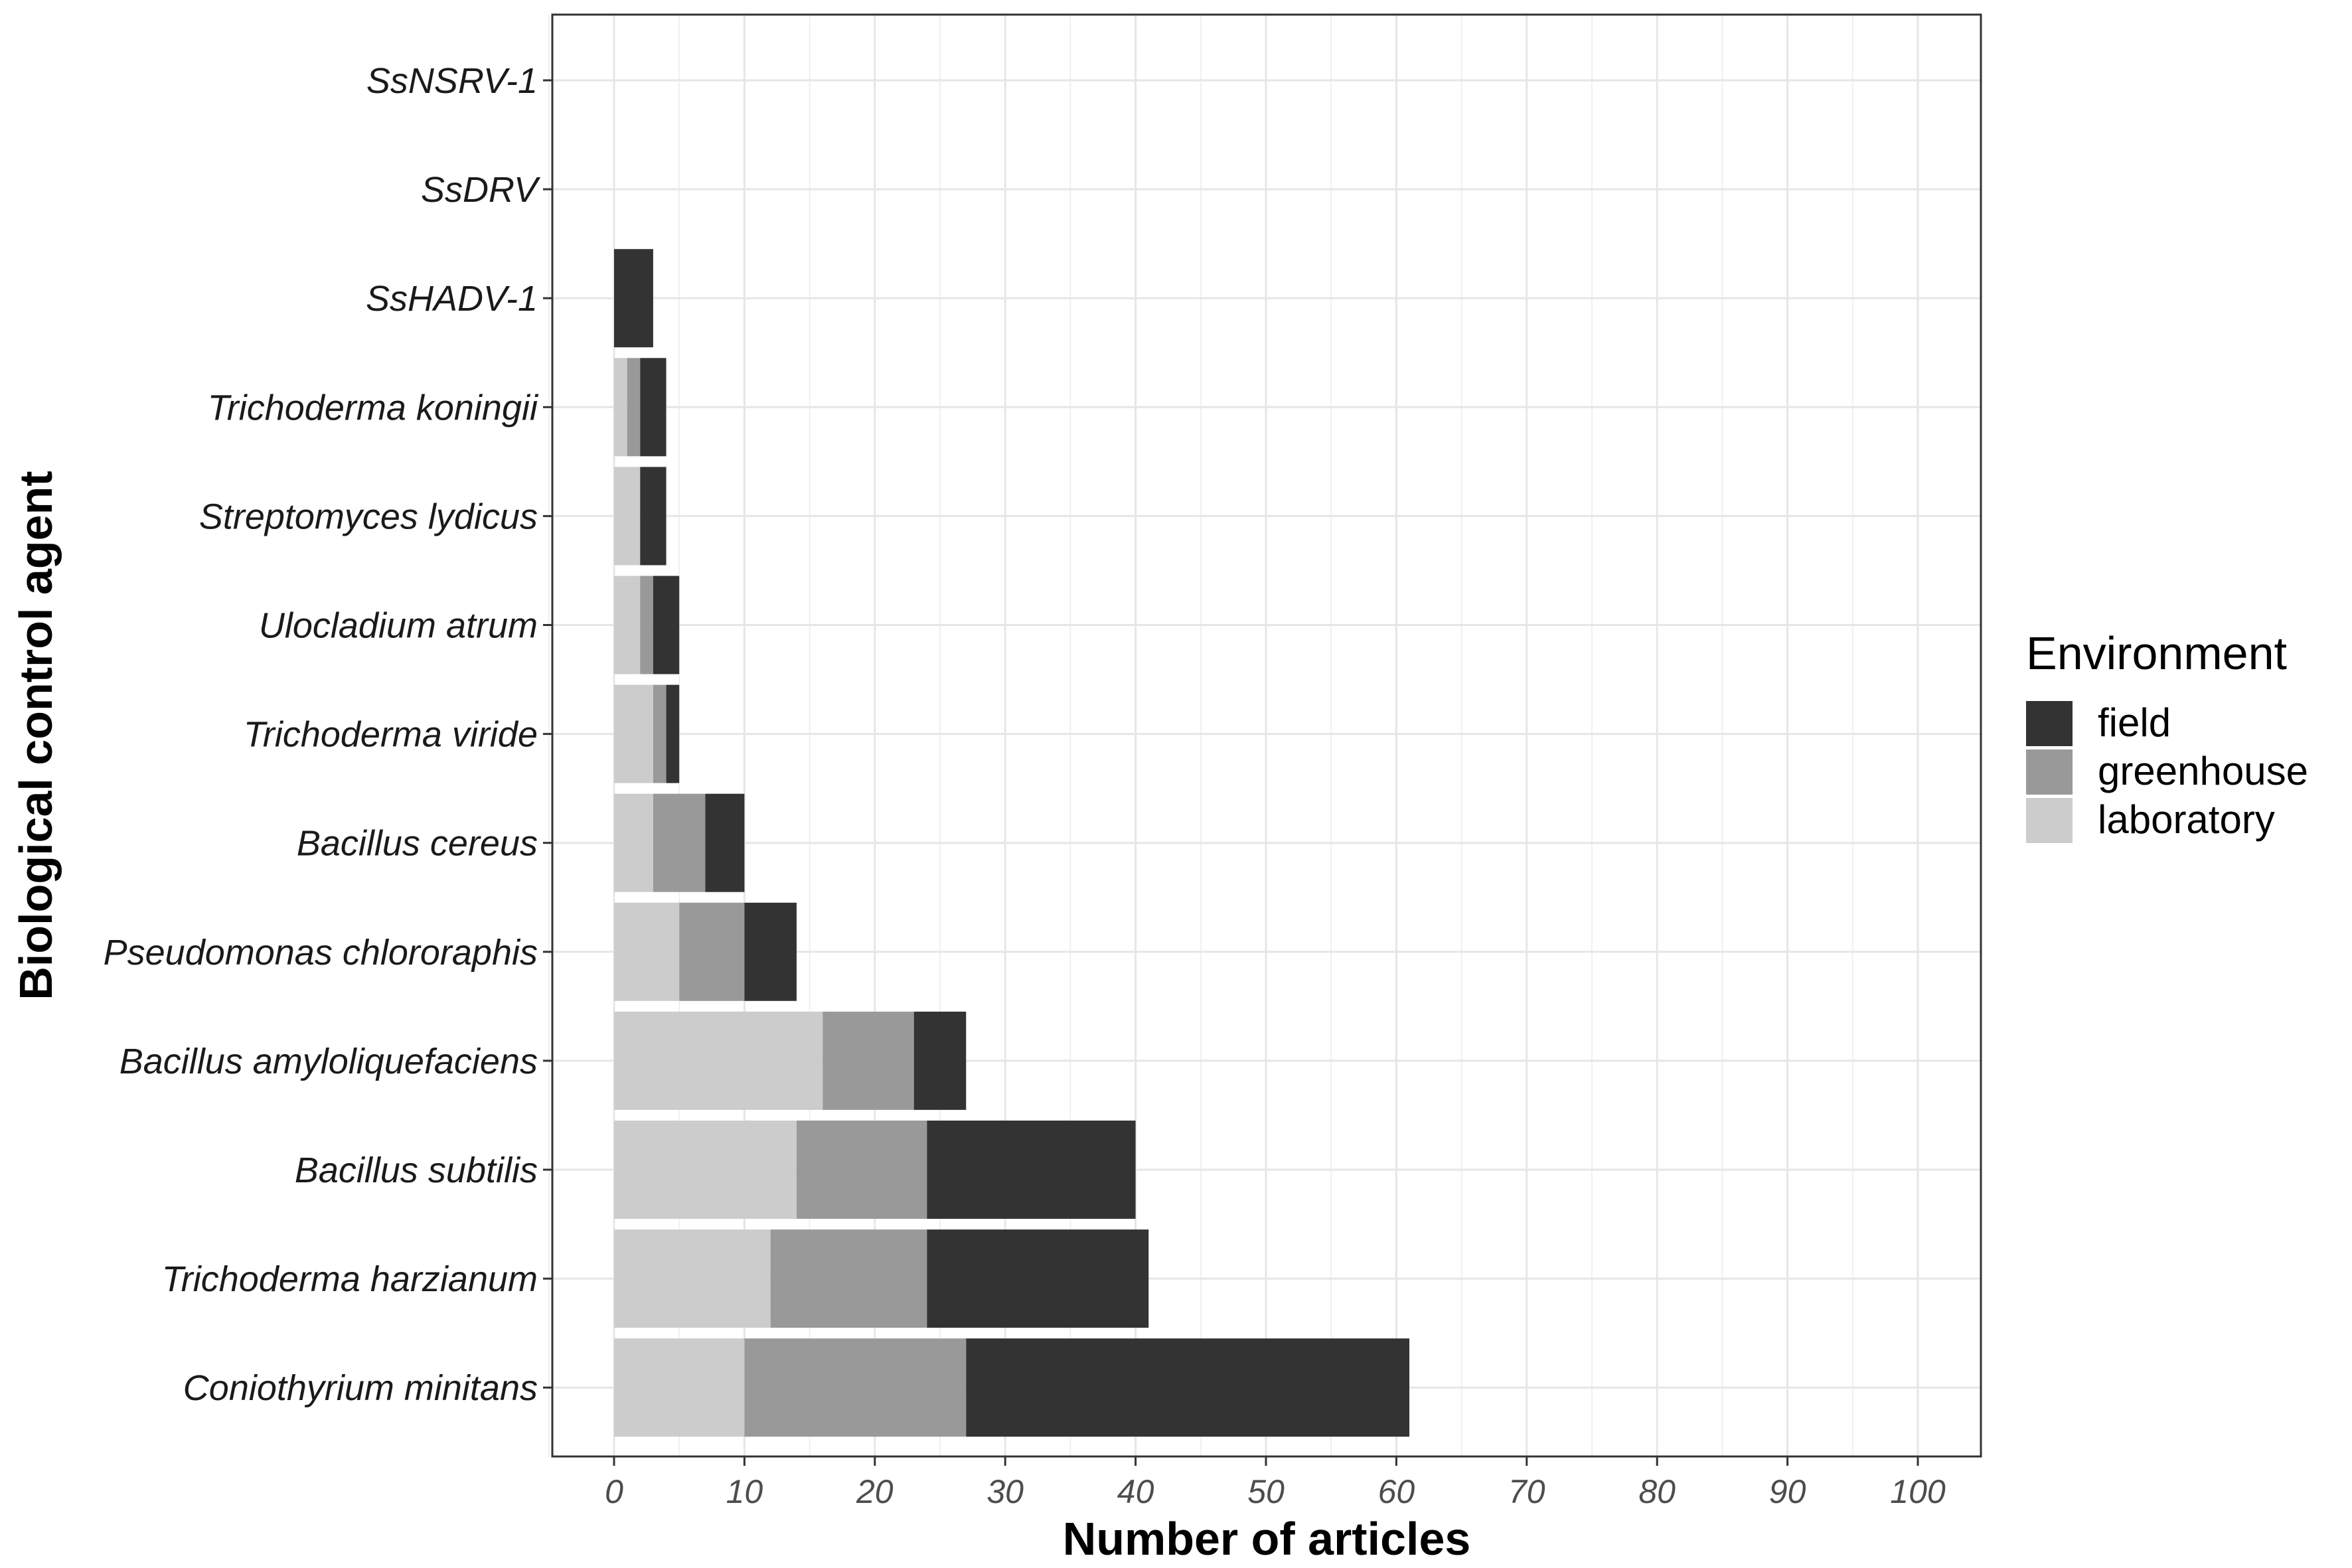  Describe the element at coordinates (350, 1279) in the screenshot. I see `y-tick-label: Trichoderma harzianum` at that location.